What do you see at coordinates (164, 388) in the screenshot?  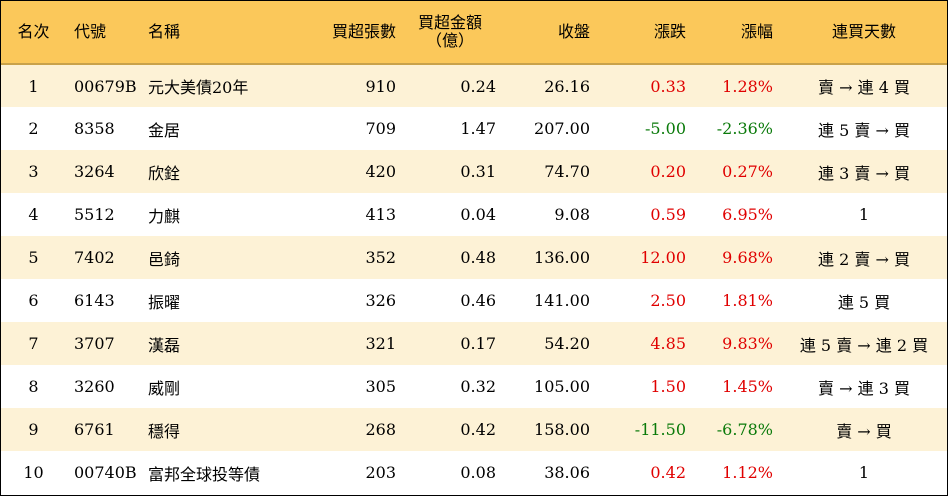 I see `cell-name: 威剛` at bounding box center [164, 388].